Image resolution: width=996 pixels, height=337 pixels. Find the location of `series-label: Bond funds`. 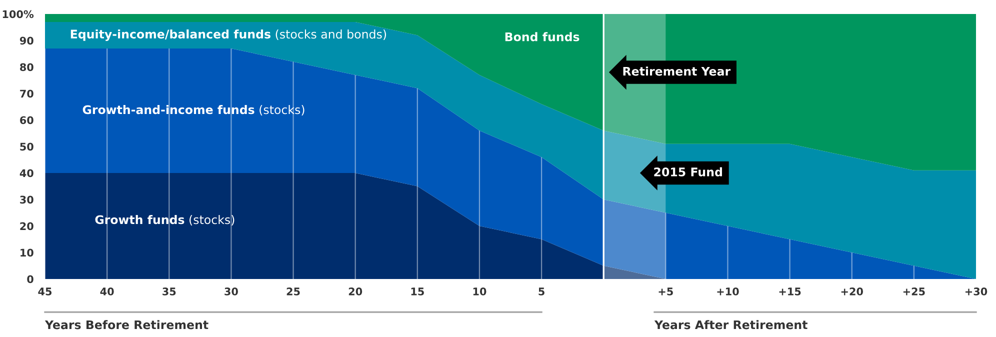

series-label: Bond funds is located at coordinates (542, 37).